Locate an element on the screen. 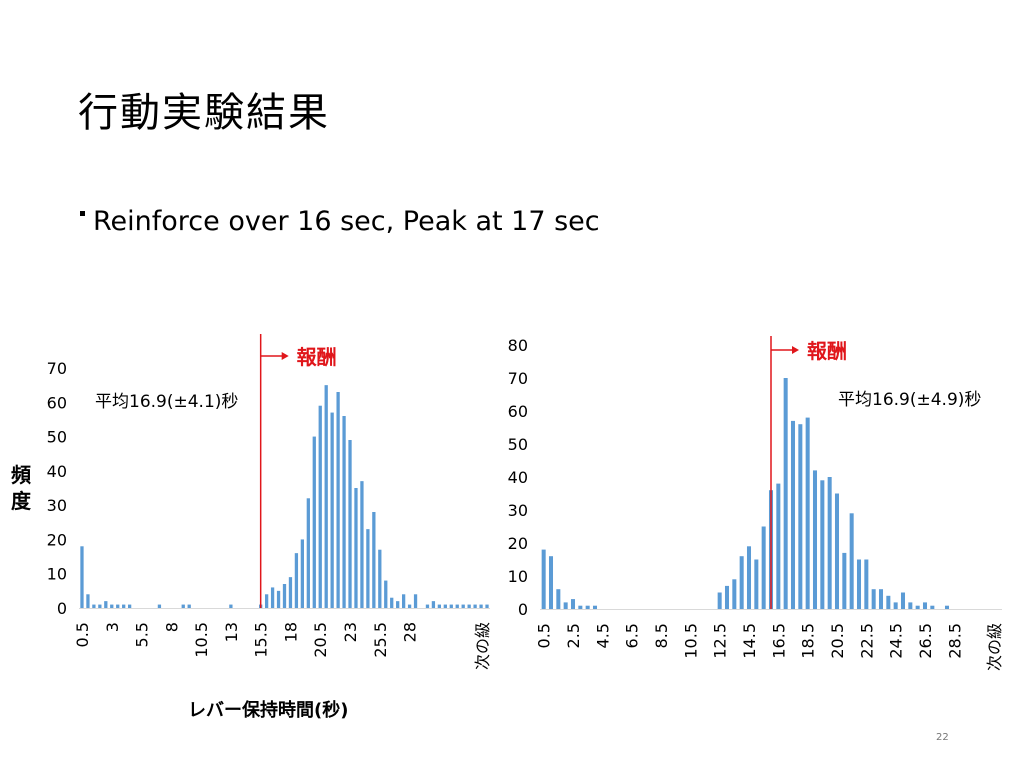 The image size is (1024, 768). x-tick-label: 22.5 is located at coordinates (866, 641).